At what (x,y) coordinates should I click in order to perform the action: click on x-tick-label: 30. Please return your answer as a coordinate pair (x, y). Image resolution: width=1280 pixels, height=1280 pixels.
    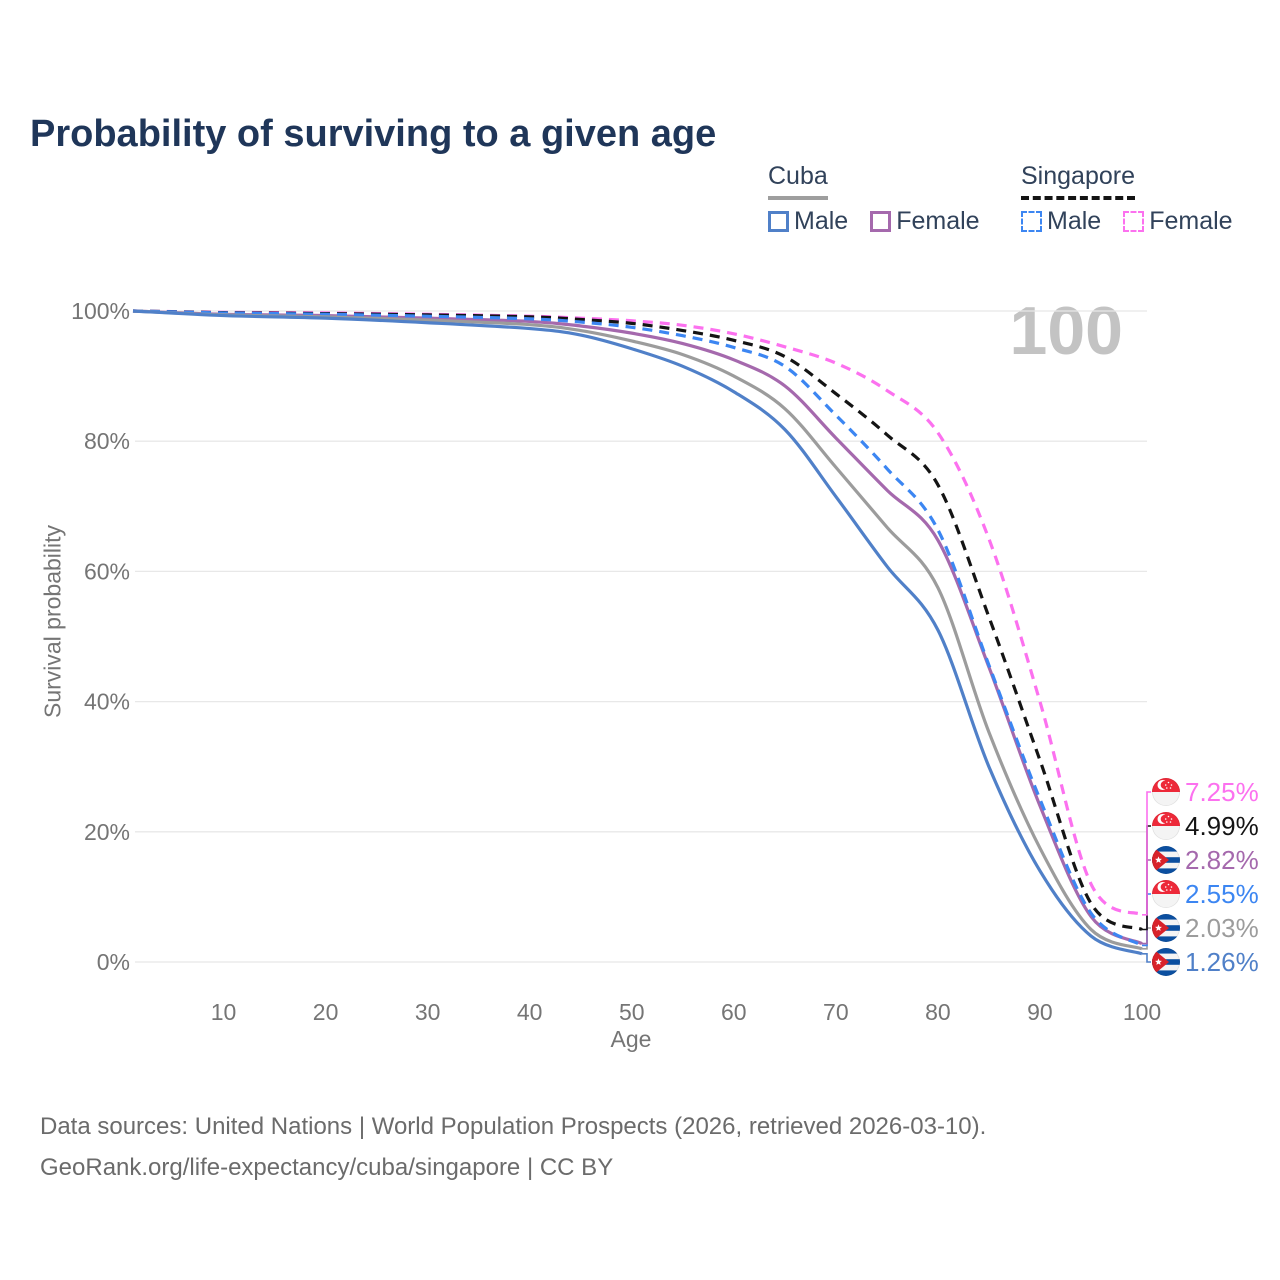
    Looking at the image, I should click on (428, 1012).